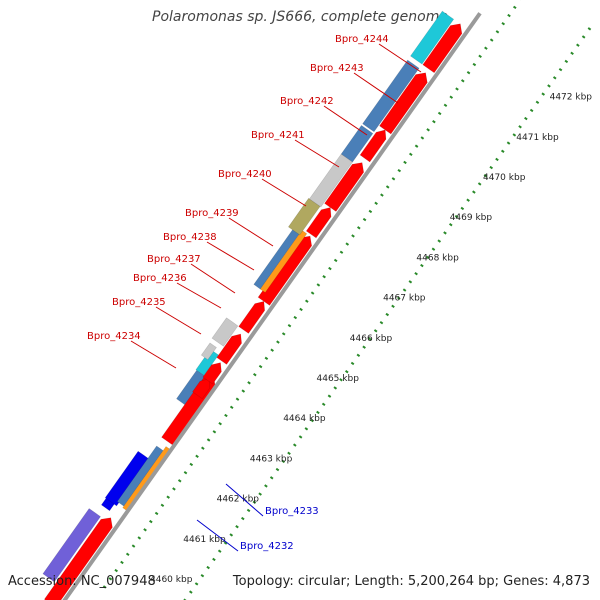  Describe the element at coordinates (338, 379) in the screenshot. I see `scale-tick-label: 4465 kbp` at that location.